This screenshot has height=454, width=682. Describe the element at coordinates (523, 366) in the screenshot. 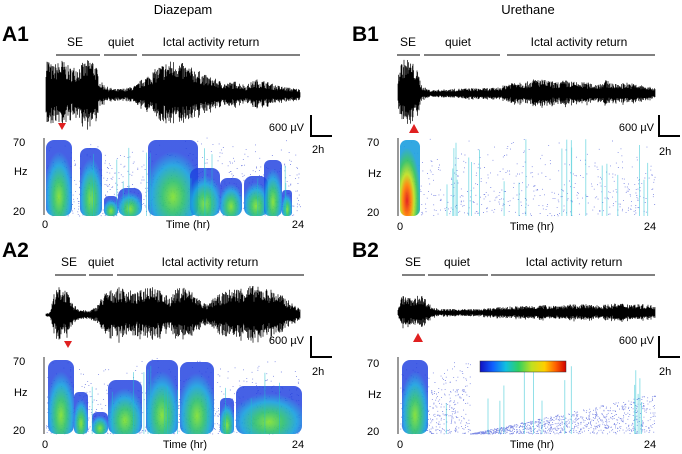

I see `colorbar` at that location.